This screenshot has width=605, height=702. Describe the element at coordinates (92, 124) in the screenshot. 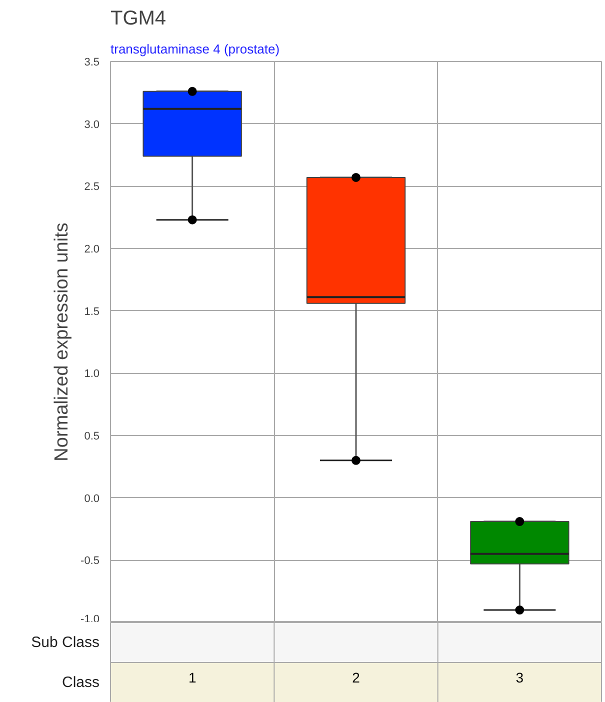

I see `y-tick-label: 3.0` at that location.